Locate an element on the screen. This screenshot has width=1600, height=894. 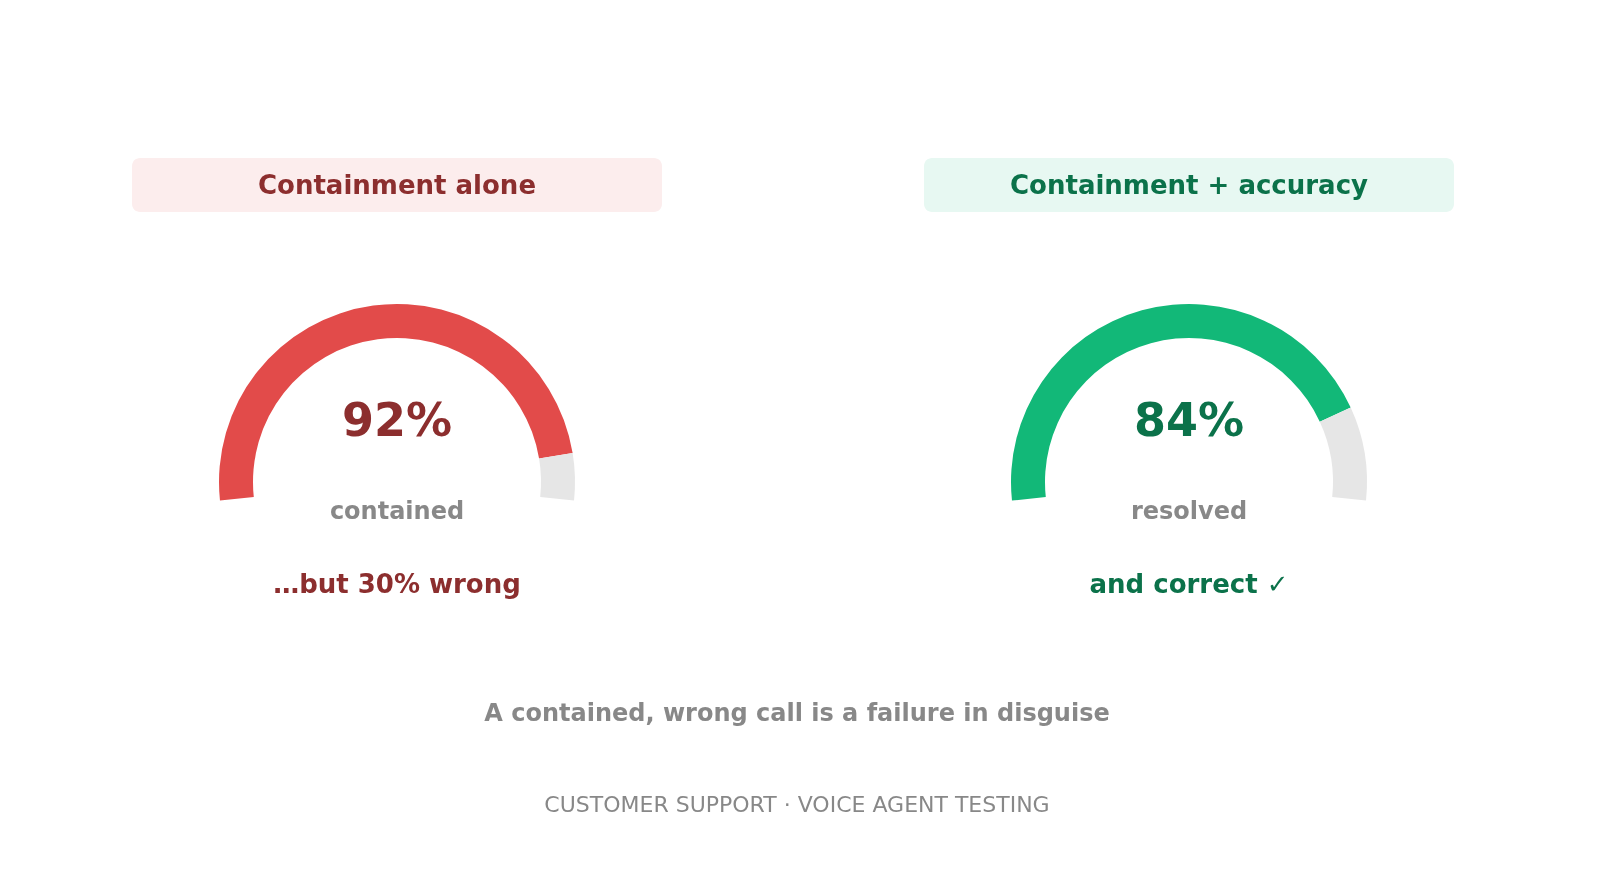
text: and correct ✓ is located at coordinates (1189, 584).